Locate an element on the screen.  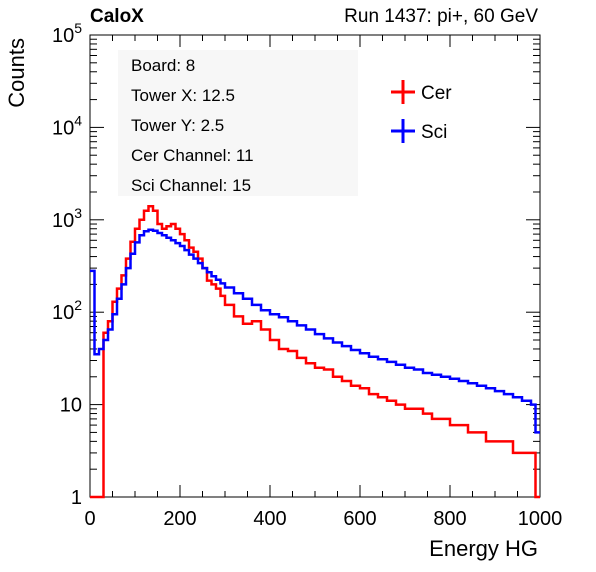
x-tick-label: 800 is located at coordinates (449, 519).